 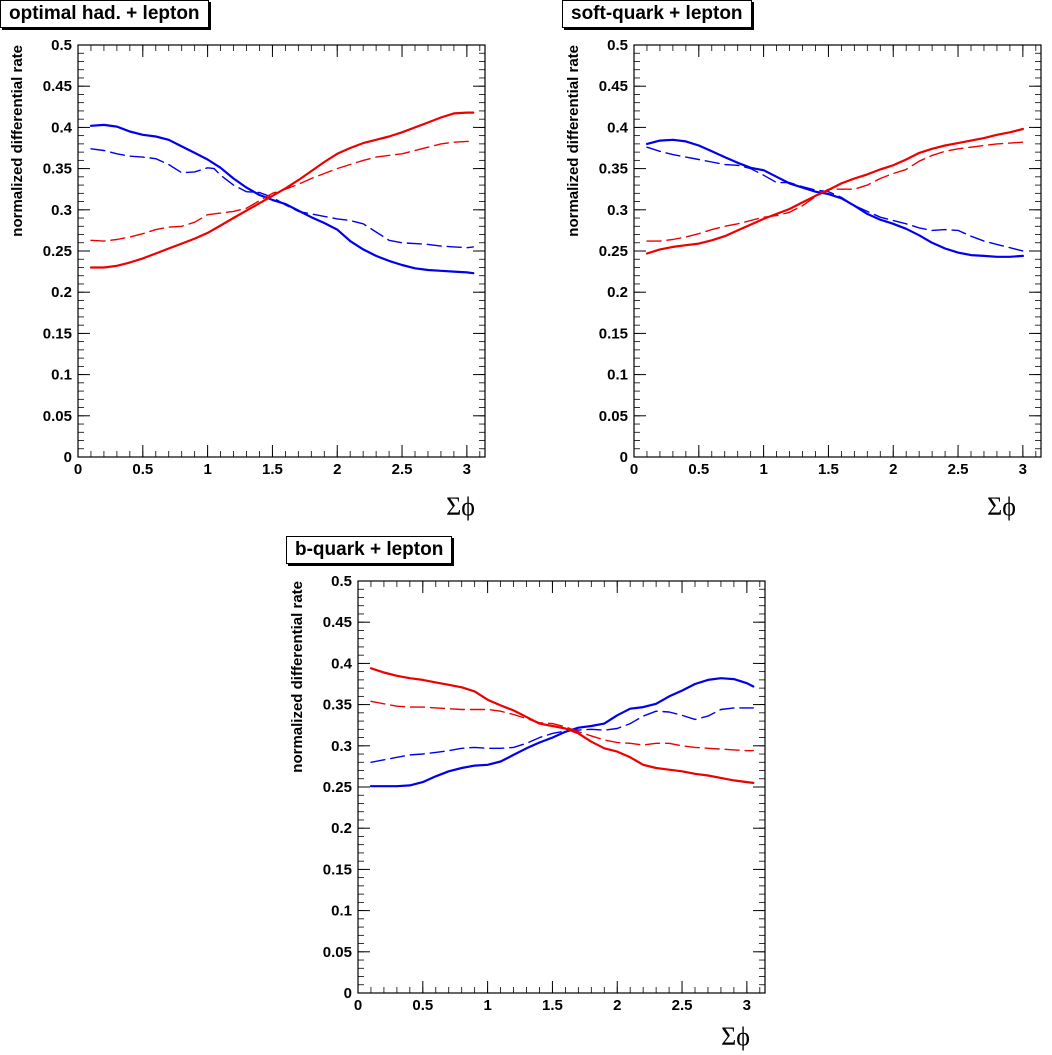 I want to click on chart-title: b-quark + lepton, so click(x=369, y=550).